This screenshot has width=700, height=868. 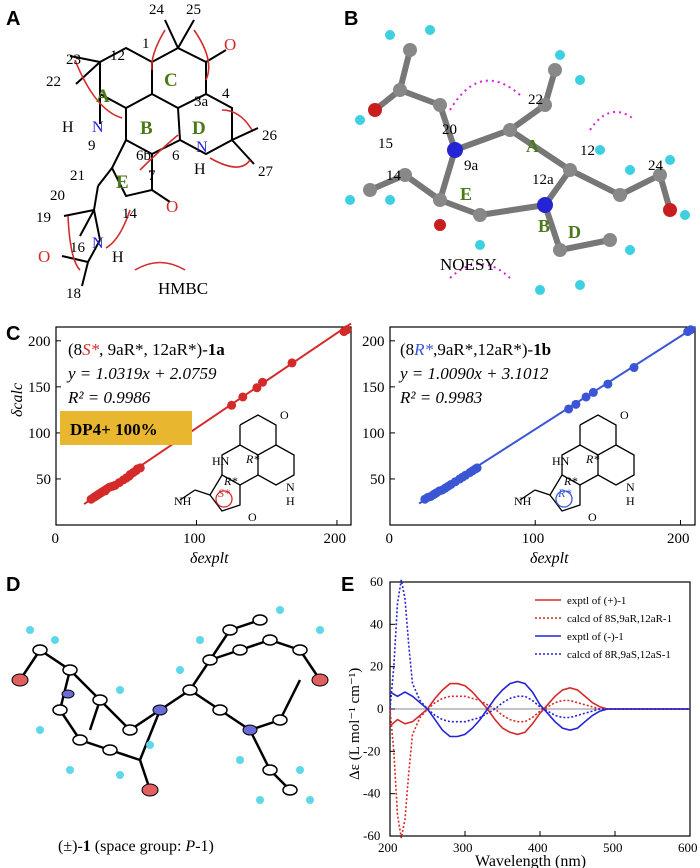 I want to click on atom-18: 18, so click(x=73, y=293).